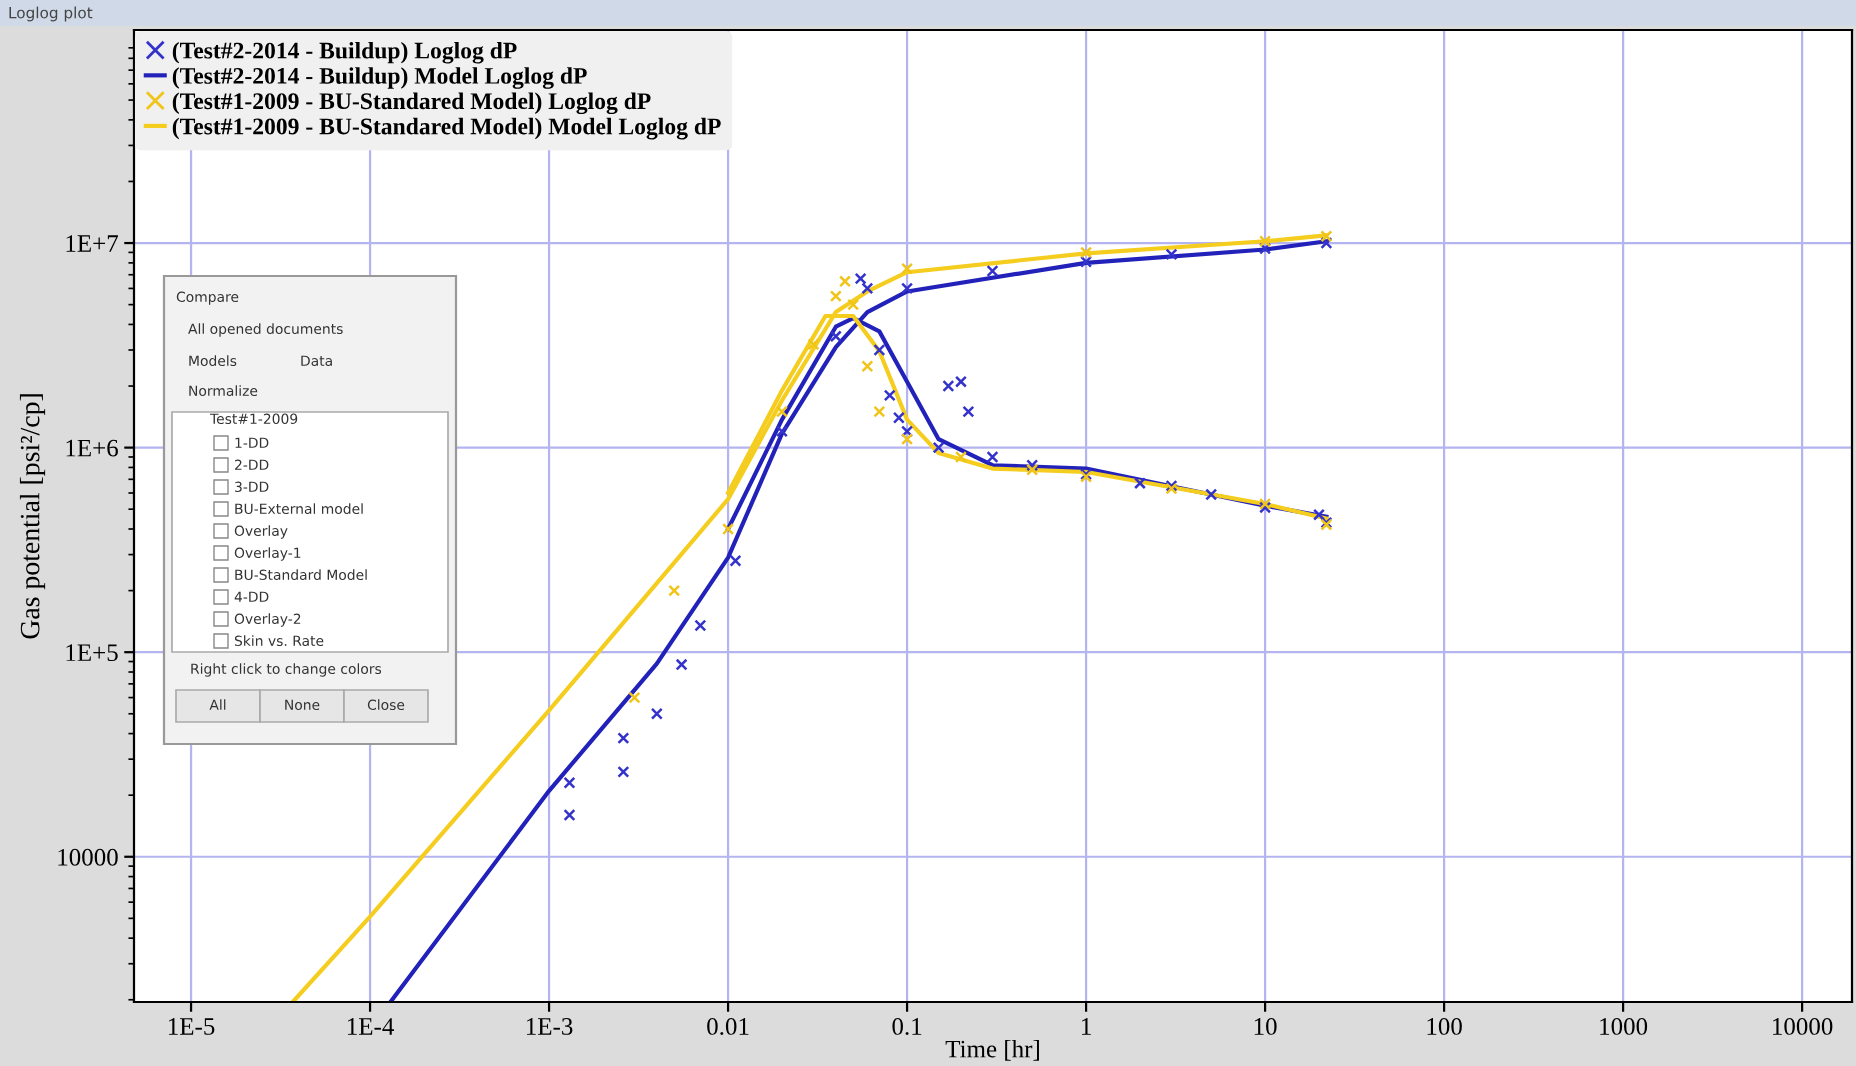 This screenshot has width=1856, height=1066. I want to click on x-tick-label: 0.1, so click(907, 1026).